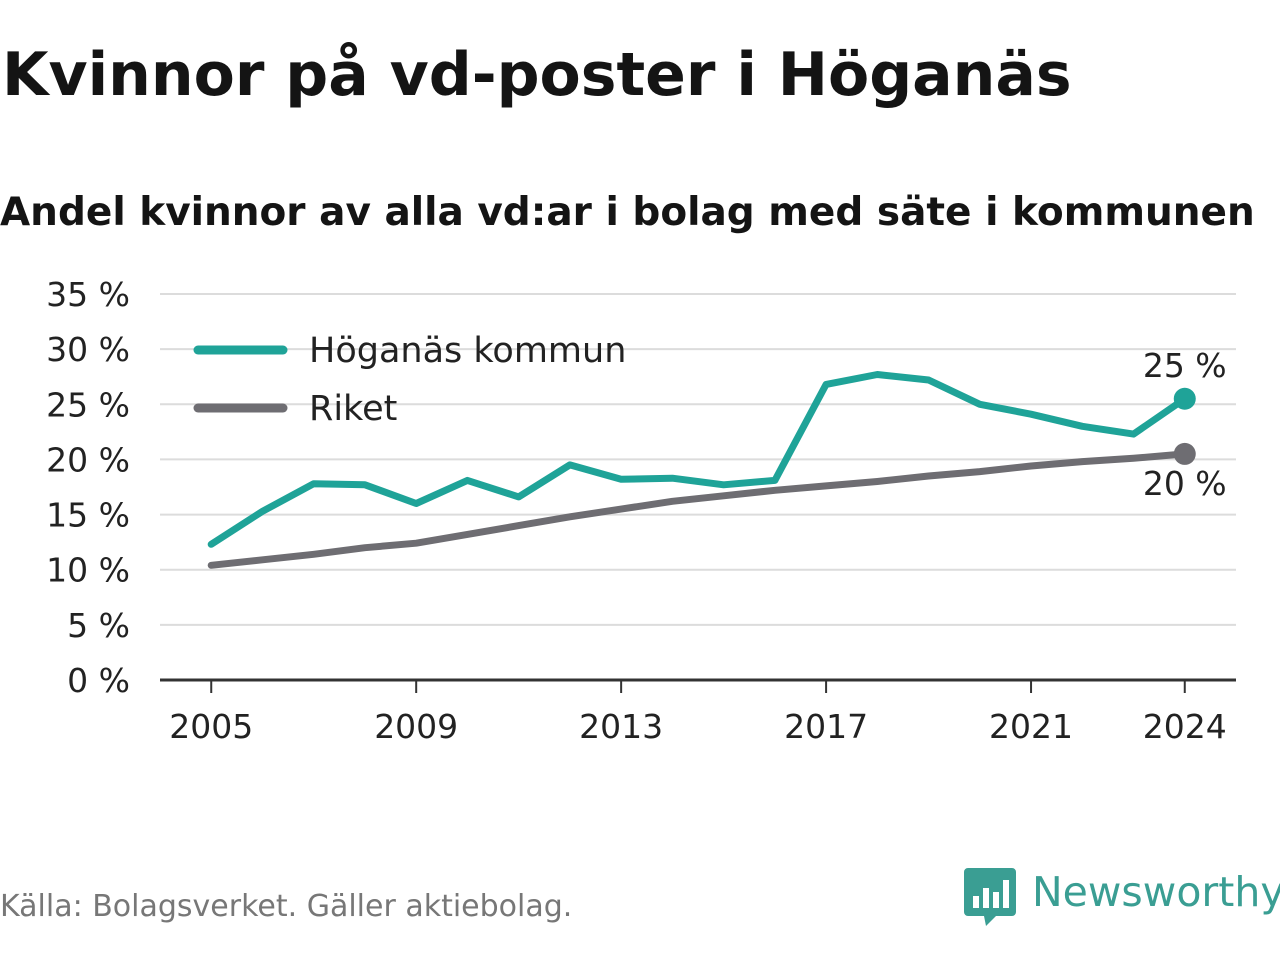 The height and width of the screenshot is (960, 1280). What do you see at coordinates (1156, 892) in the screenshot?
I see `brand-name: Newsworthy` at bounding box center [1156, 892].